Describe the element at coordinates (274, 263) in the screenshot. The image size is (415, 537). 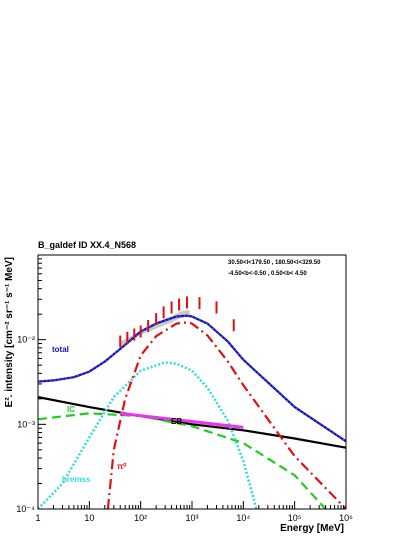
I see `region-label-longitude: 30.50<l<179.50 , 180.50<l<329.50` at that location.